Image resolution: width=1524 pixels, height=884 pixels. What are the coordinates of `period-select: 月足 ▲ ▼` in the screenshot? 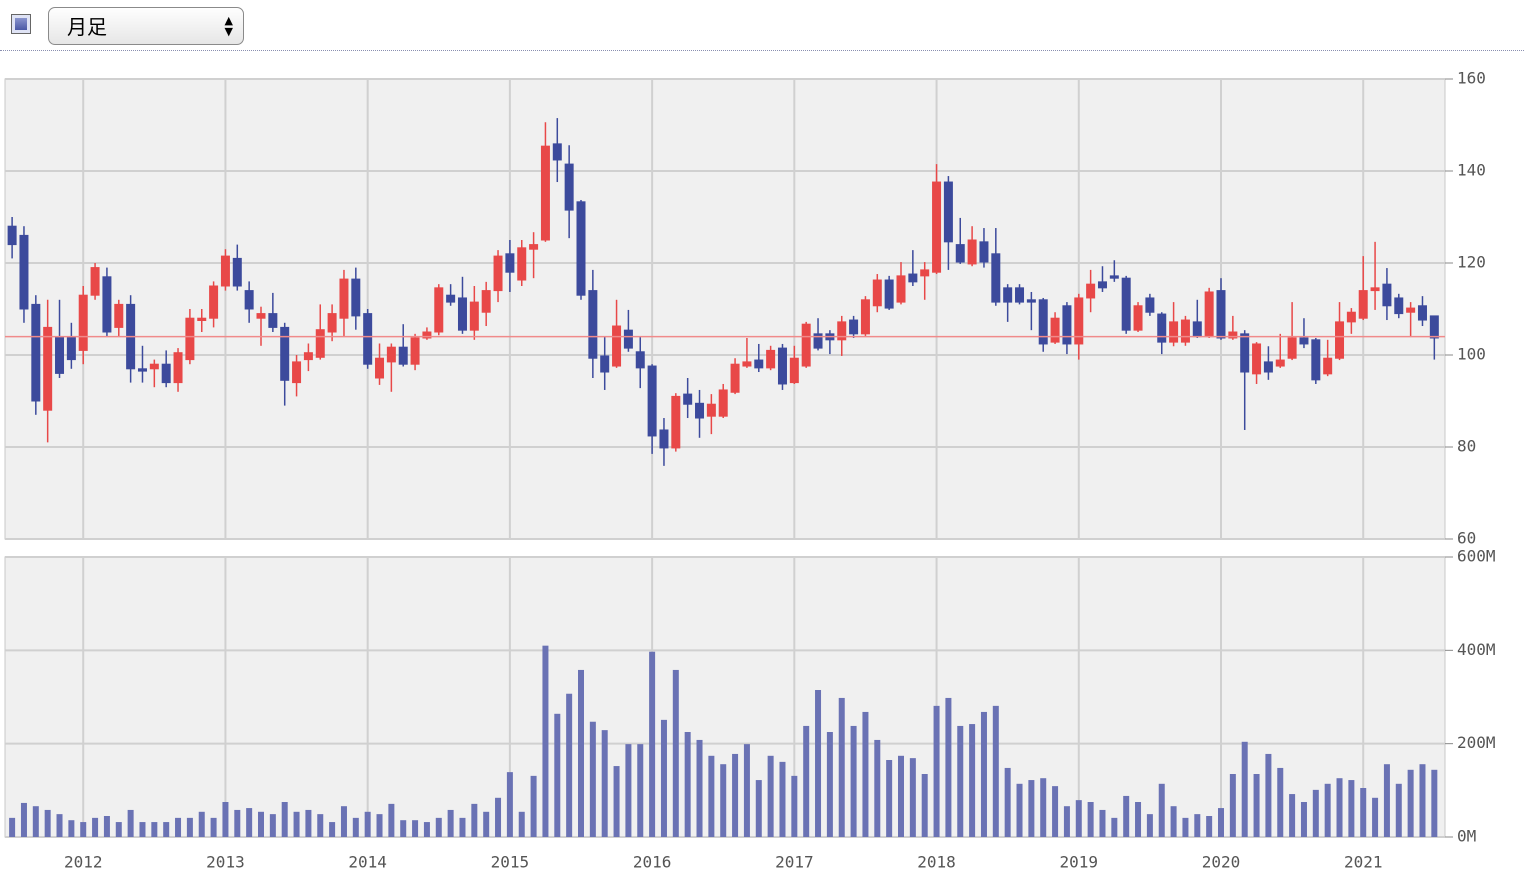 It's located at (146, 26).